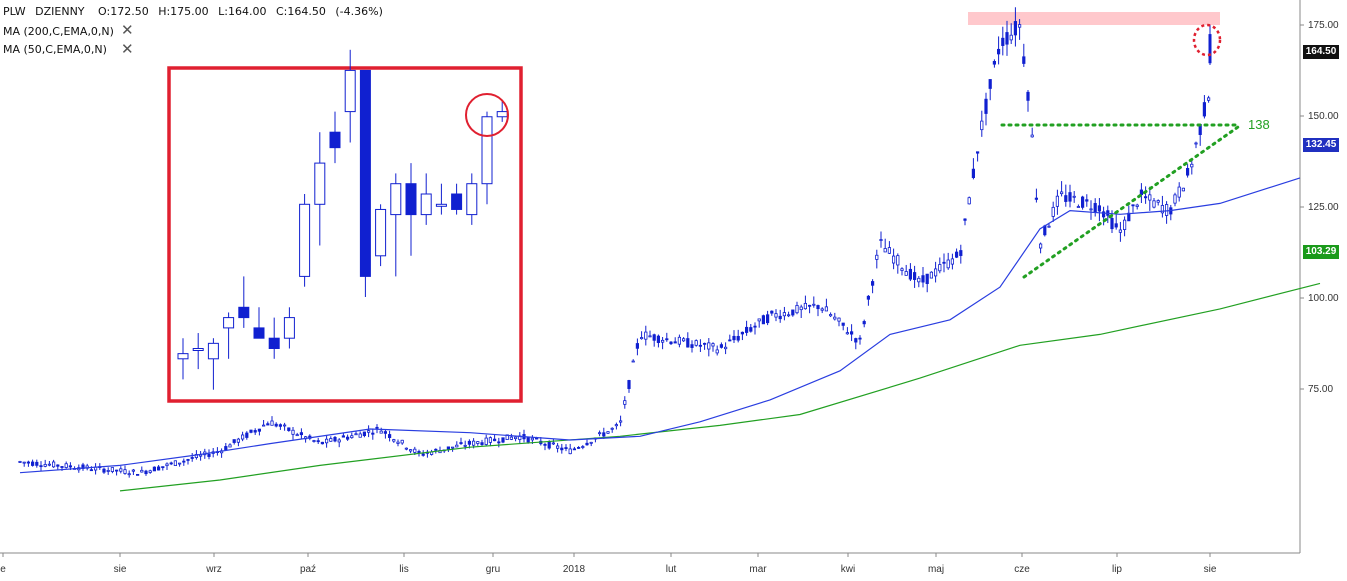  What do you see at coordinates (213, 569) in the screenshot?
I see `x-tick-label: wrz` at bounding box center [213, 569].